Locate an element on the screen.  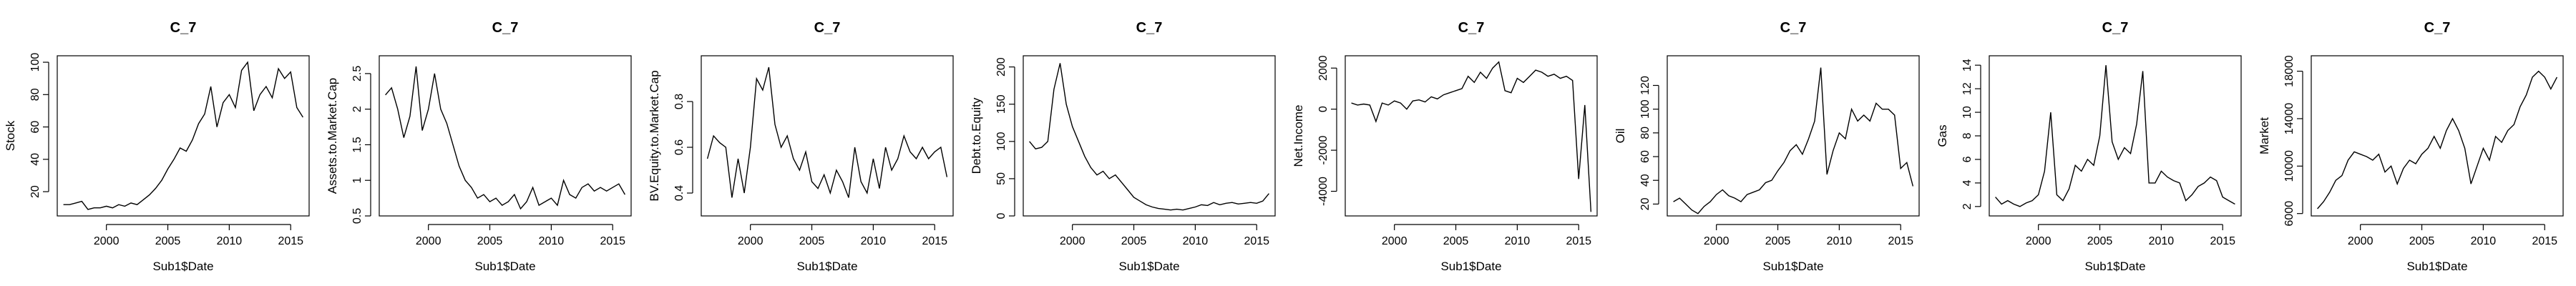
y-tick-label: -2000 is located at coordinates (1323, 150).